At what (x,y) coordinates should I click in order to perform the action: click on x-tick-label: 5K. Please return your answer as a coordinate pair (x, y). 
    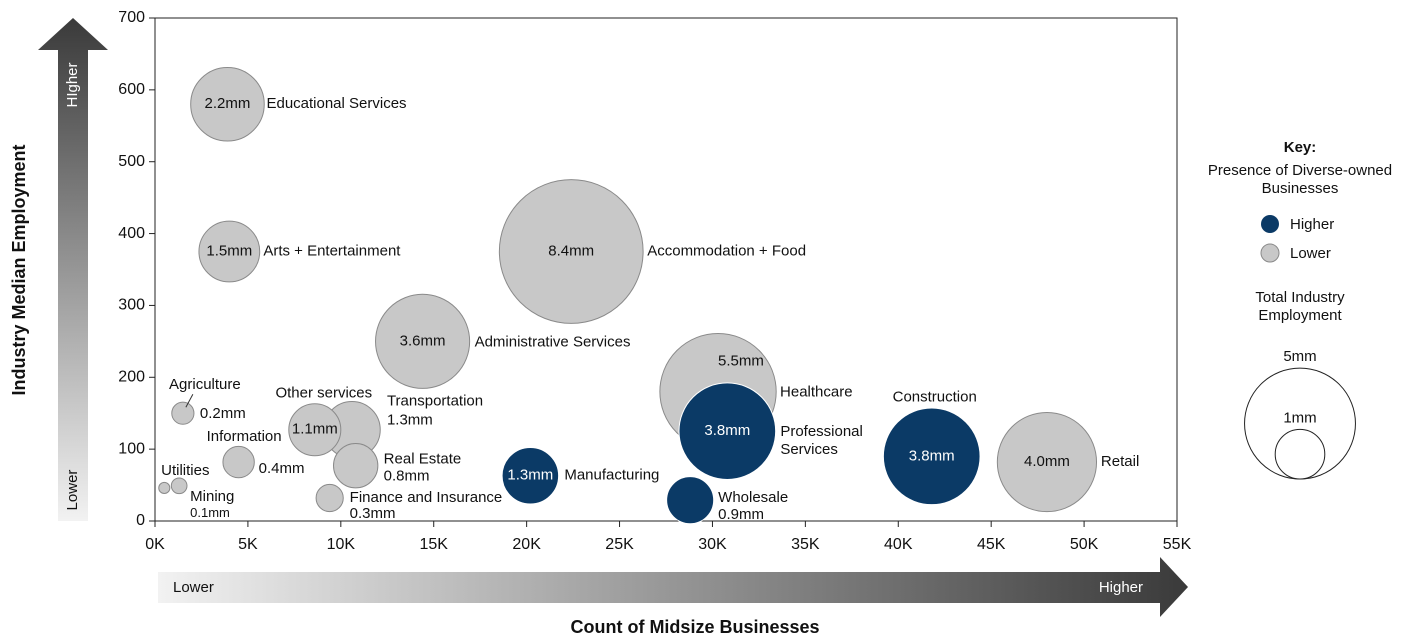
    Looking at the image, I should click on (248, 544).